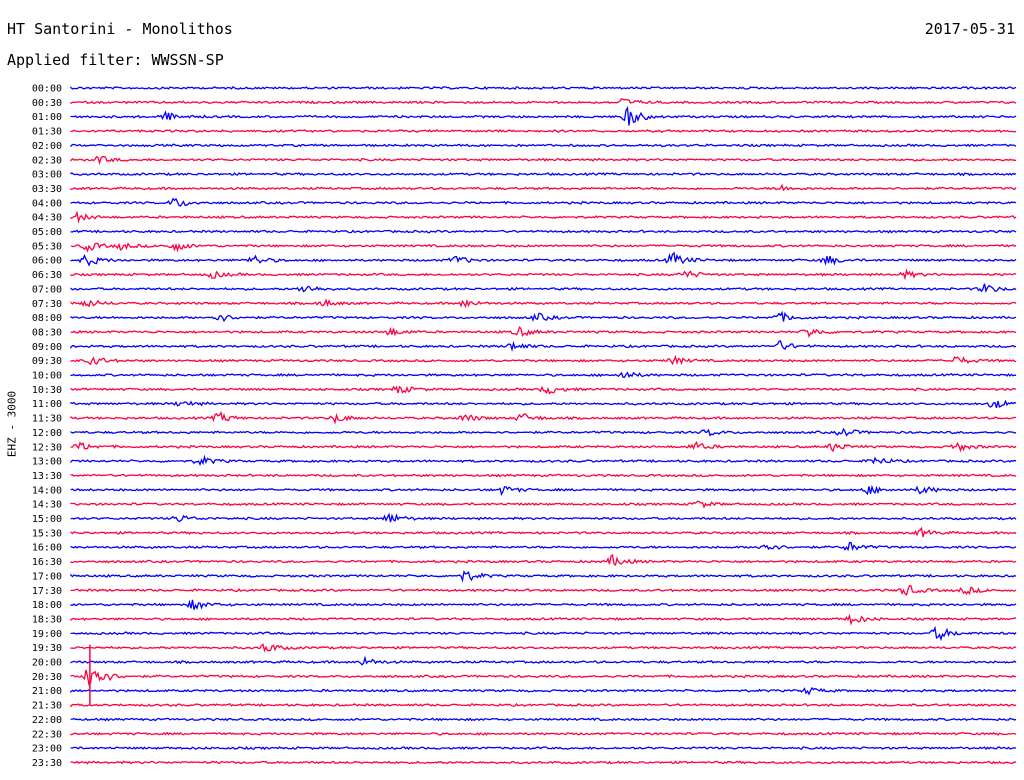 The height and width of the screenshot is (780, 1024). I want to click on row-time-label: 05:30, so click(47, 246).